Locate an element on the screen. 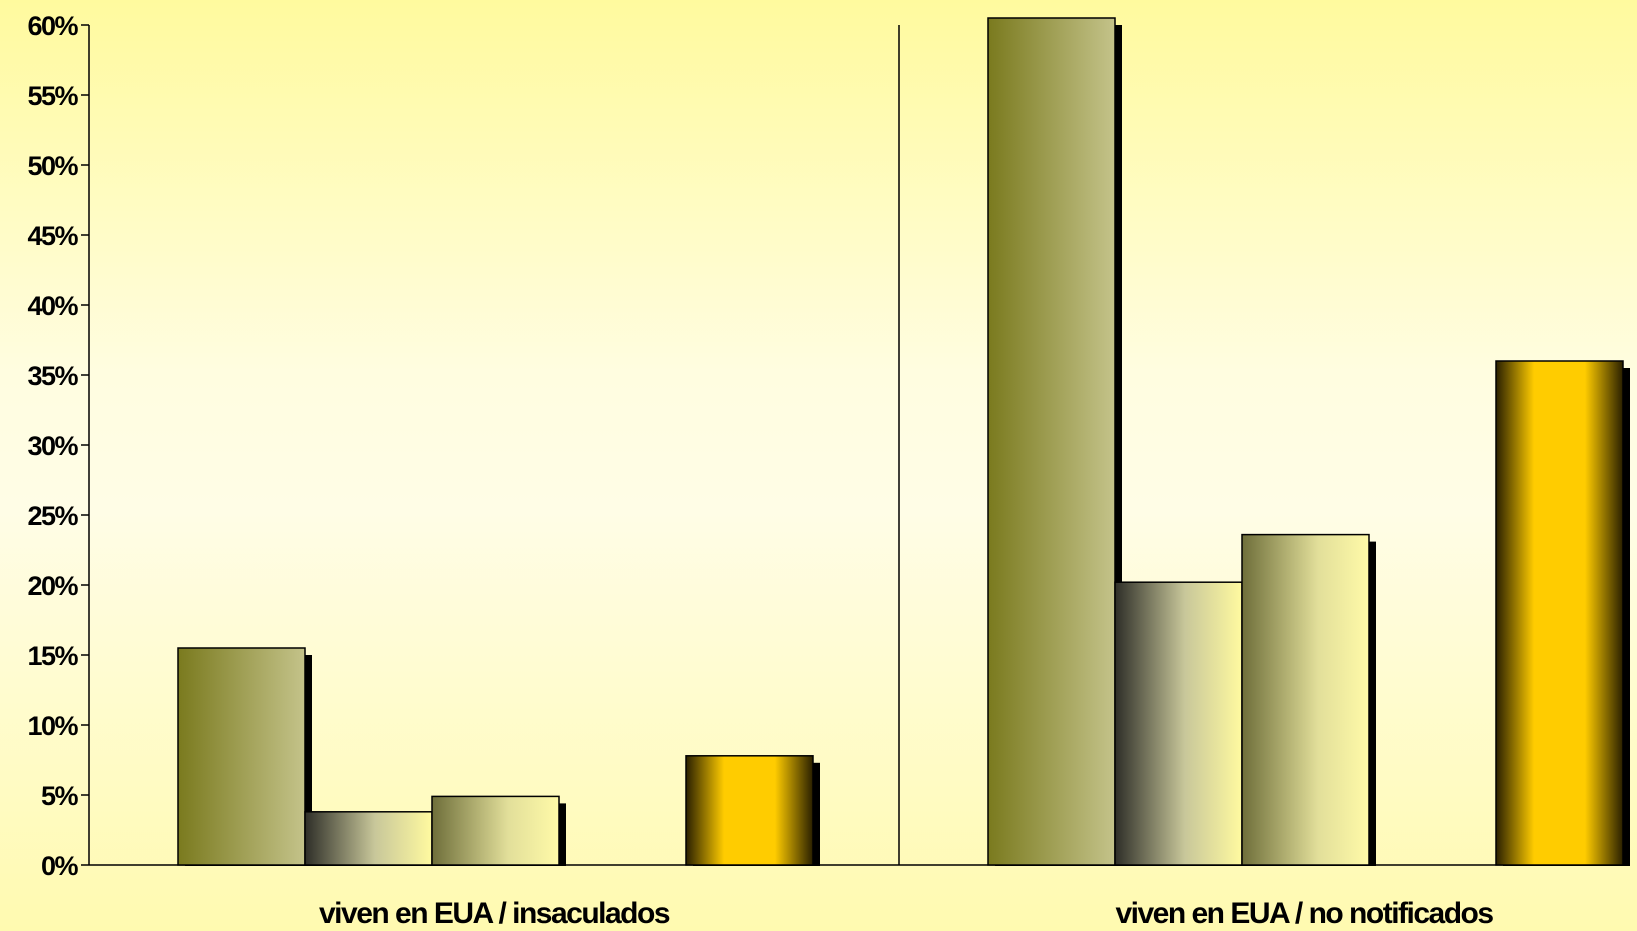  y-tick-label: 30% is located at coordinates (52, 446).